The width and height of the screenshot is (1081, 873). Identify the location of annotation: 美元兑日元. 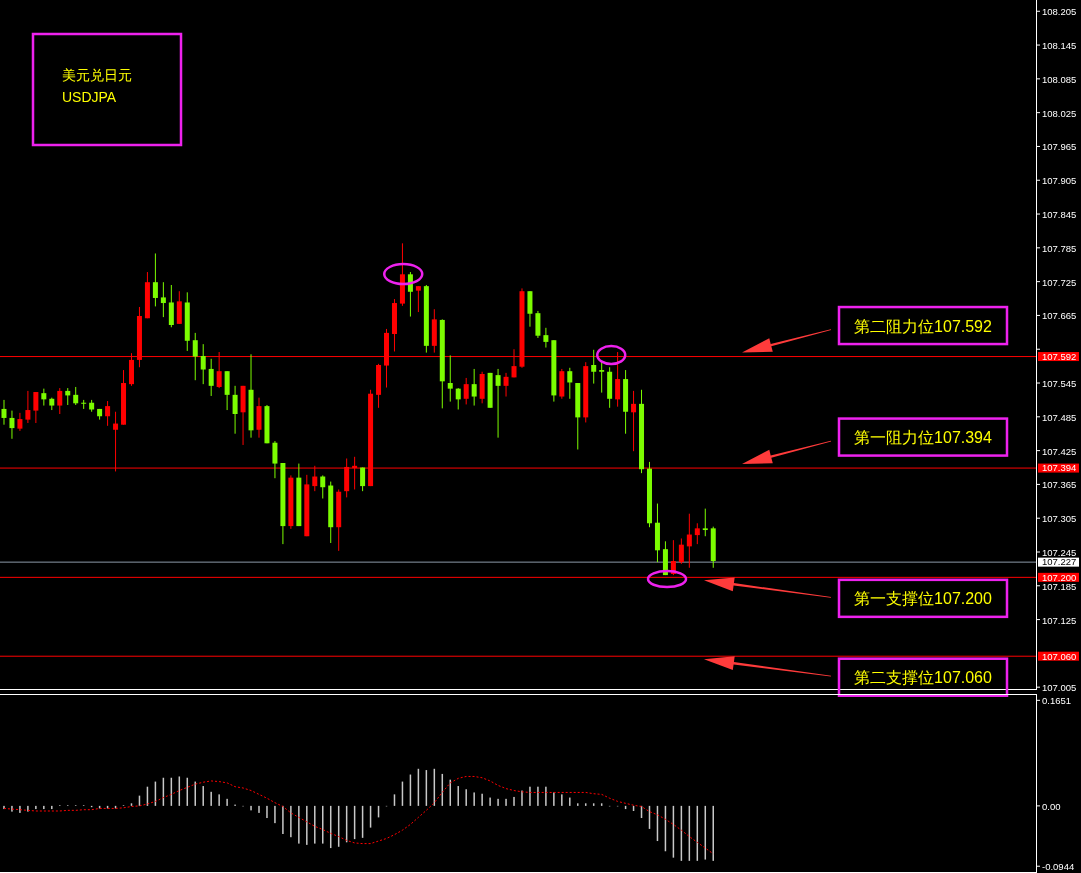
(97, 75).